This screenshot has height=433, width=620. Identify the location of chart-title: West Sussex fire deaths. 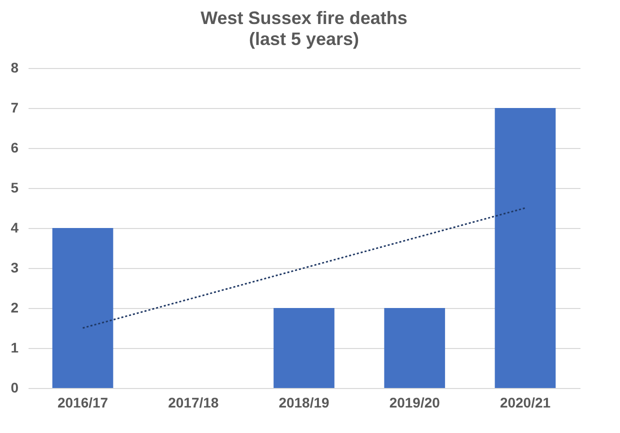
(304, 18).